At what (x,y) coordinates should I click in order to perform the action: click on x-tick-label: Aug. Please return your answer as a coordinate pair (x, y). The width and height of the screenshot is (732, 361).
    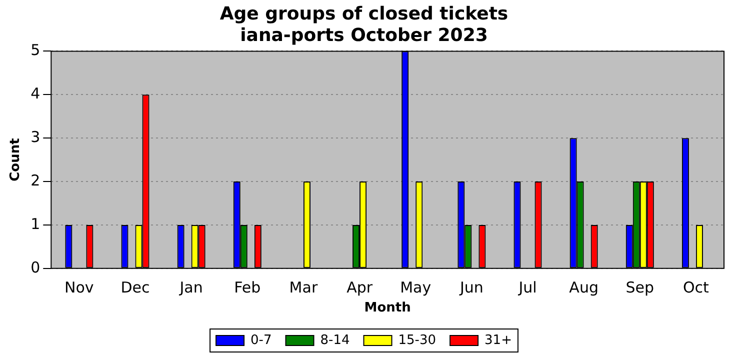
    Looking at the image, I should click on (583, 287).